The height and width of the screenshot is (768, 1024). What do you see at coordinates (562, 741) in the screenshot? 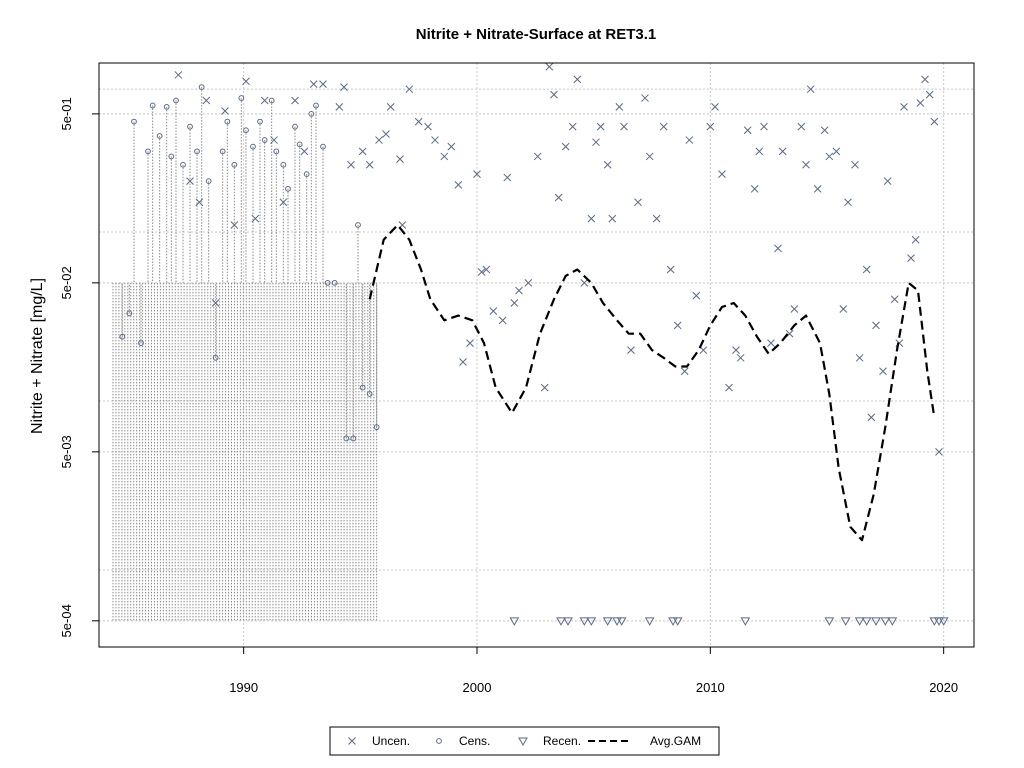
I see `legend-label: Recen.` at bounding box center [562, 741].